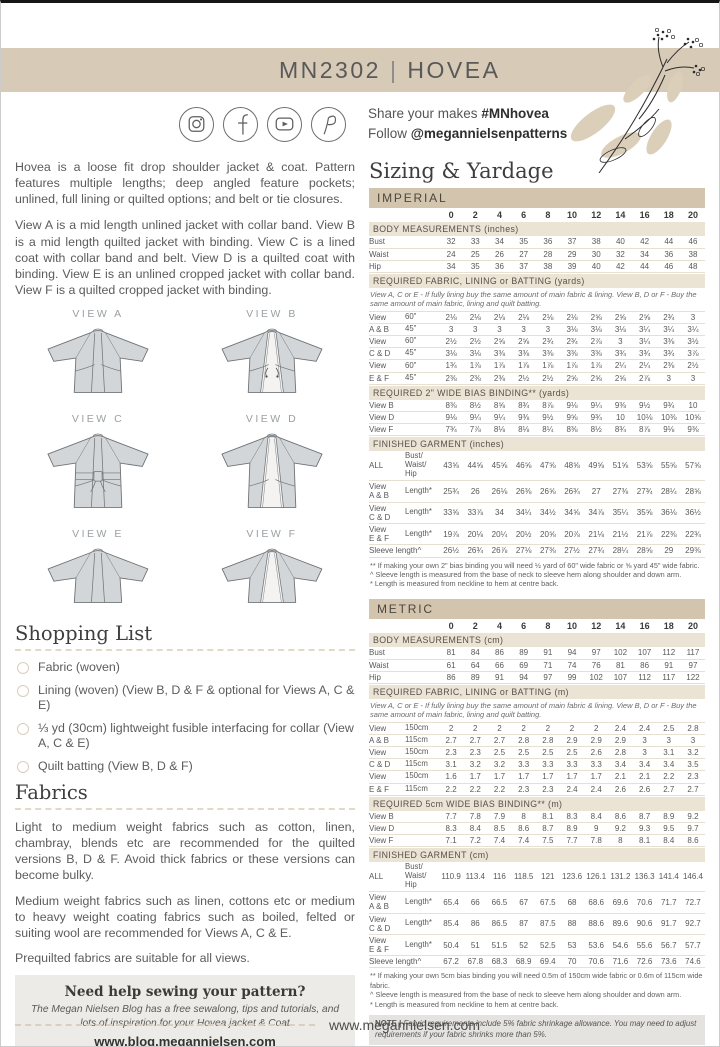 The image size is (720, 1047). I want to click on table-cell: 52.5, so click(548, 945).